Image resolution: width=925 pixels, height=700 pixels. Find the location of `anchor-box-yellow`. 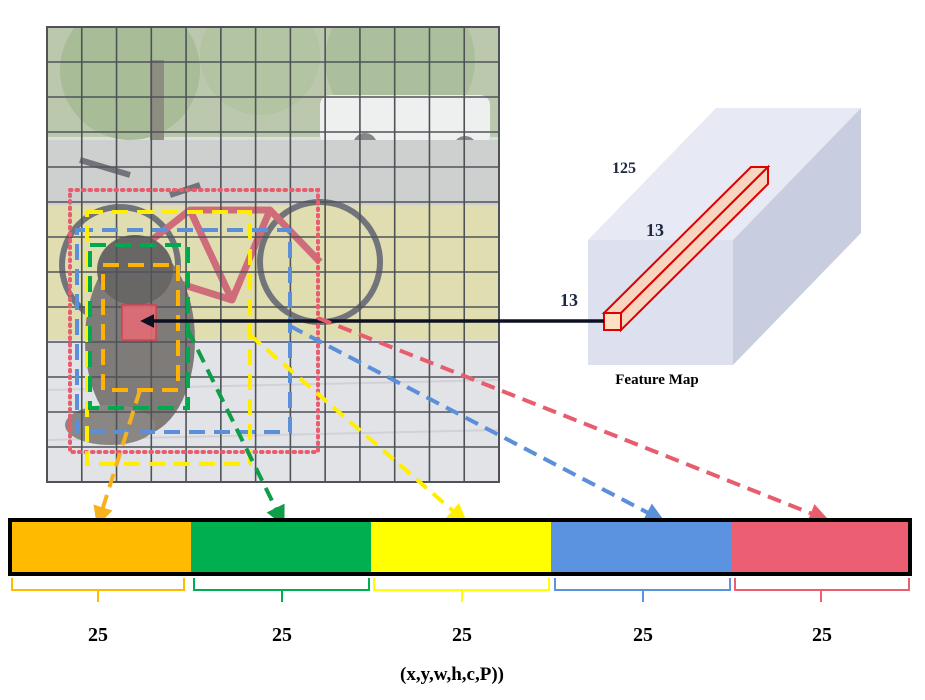

anchor-box-yellow is located at coordinates (168, 338).